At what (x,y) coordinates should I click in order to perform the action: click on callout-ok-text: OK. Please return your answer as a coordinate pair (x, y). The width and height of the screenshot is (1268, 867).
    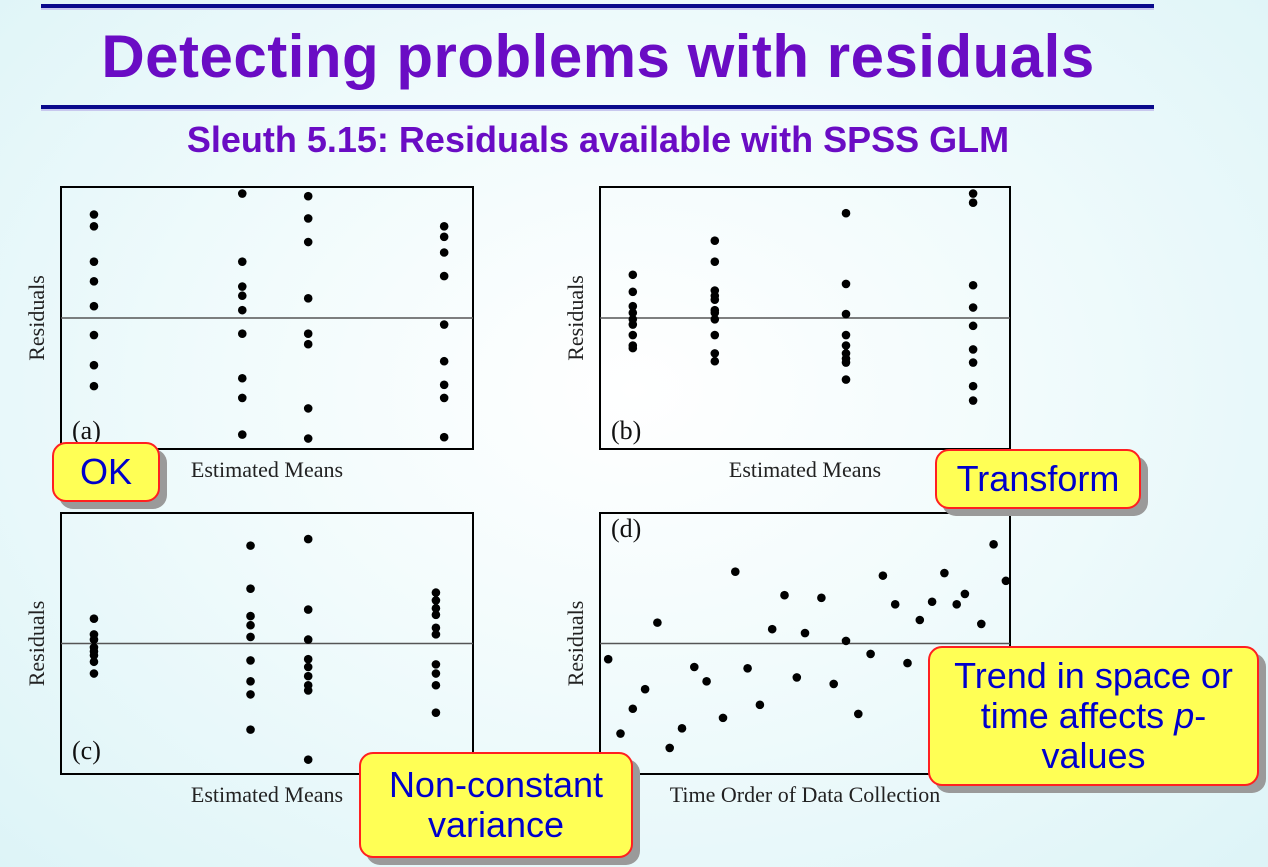
    Looking at the image, I should click on (105, 471).